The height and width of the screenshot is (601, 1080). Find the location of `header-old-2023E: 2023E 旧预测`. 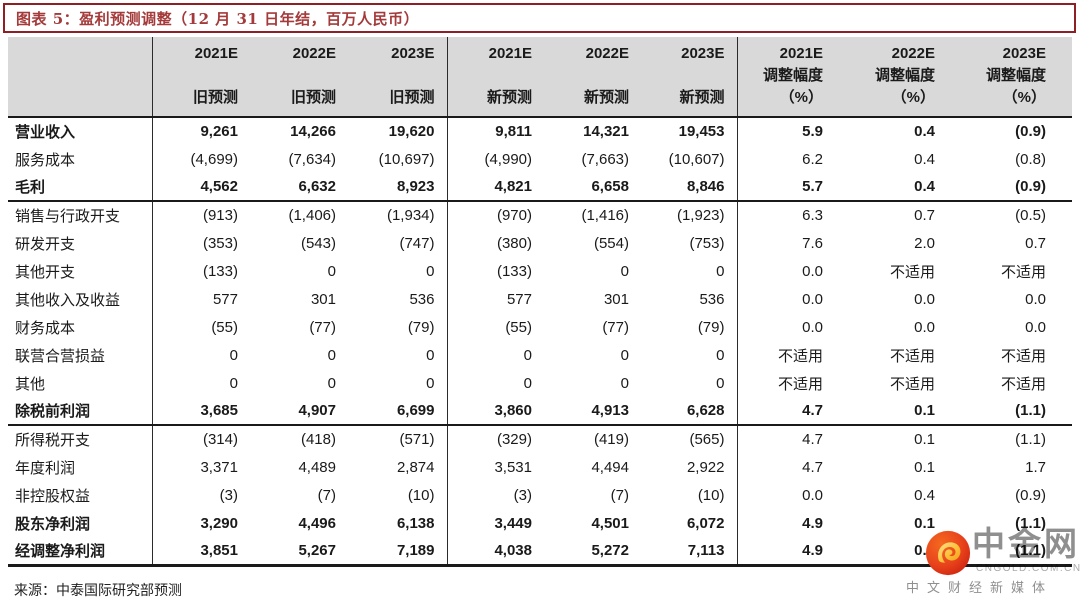

header-old-2023E: 2023E 旧预测 is located at coordinates (398, 77).